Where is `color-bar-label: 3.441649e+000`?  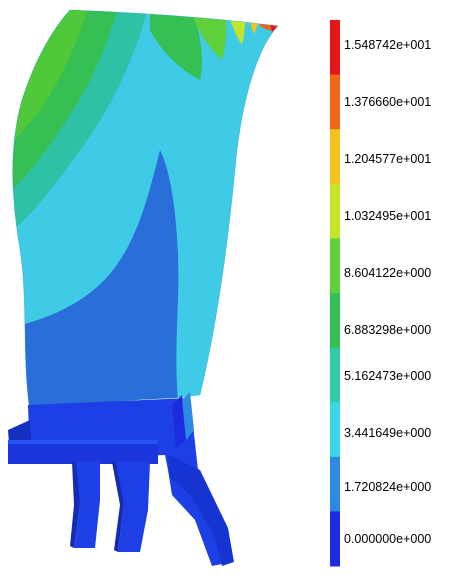 color-bar-label: 3.441649e+000 is located at coordinates (388, 433).